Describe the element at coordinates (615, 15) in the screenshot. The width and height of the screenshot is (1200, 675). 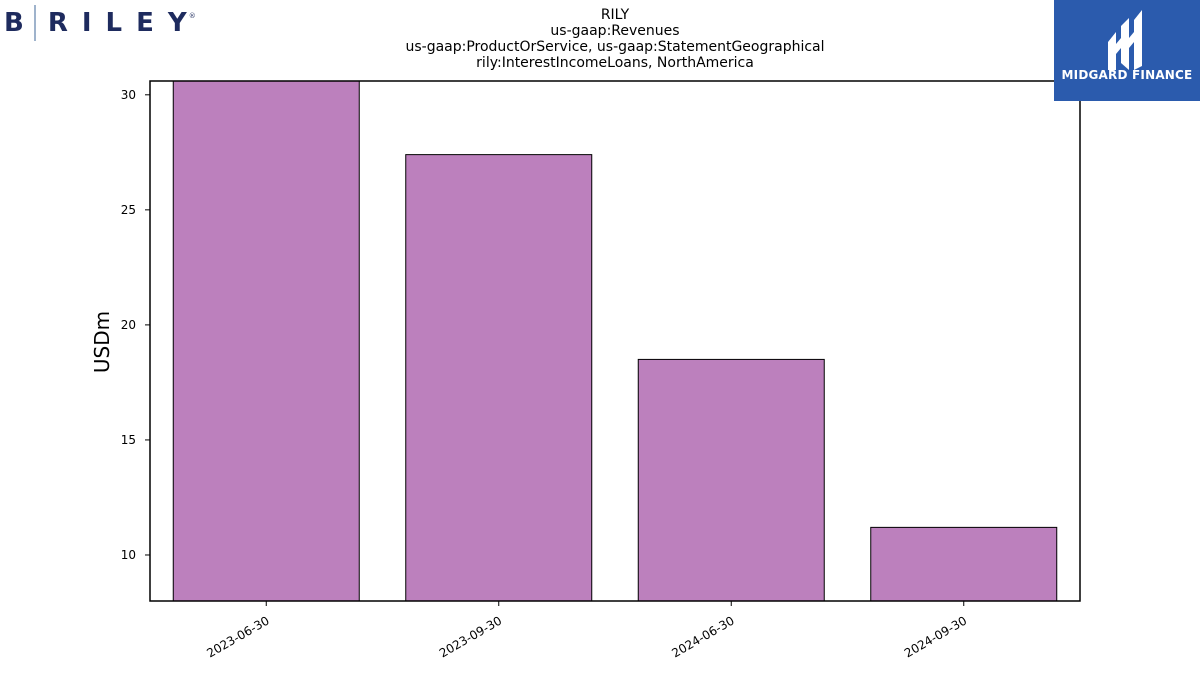
I see `title-line: RILY` at that location.